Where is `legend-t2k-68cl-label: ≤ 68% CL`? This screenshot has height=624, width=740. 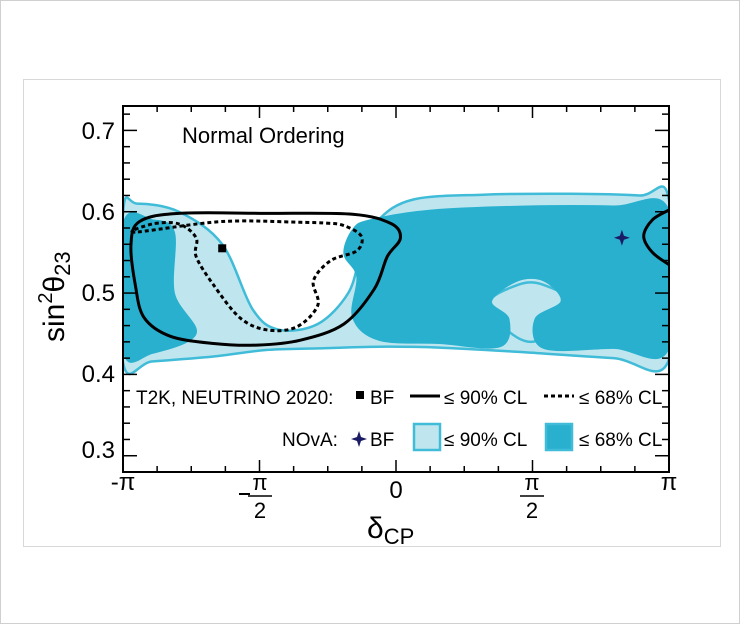 legend-t2k-68cl-label: ≤ 68% CL is located at coordinates (620, 398).